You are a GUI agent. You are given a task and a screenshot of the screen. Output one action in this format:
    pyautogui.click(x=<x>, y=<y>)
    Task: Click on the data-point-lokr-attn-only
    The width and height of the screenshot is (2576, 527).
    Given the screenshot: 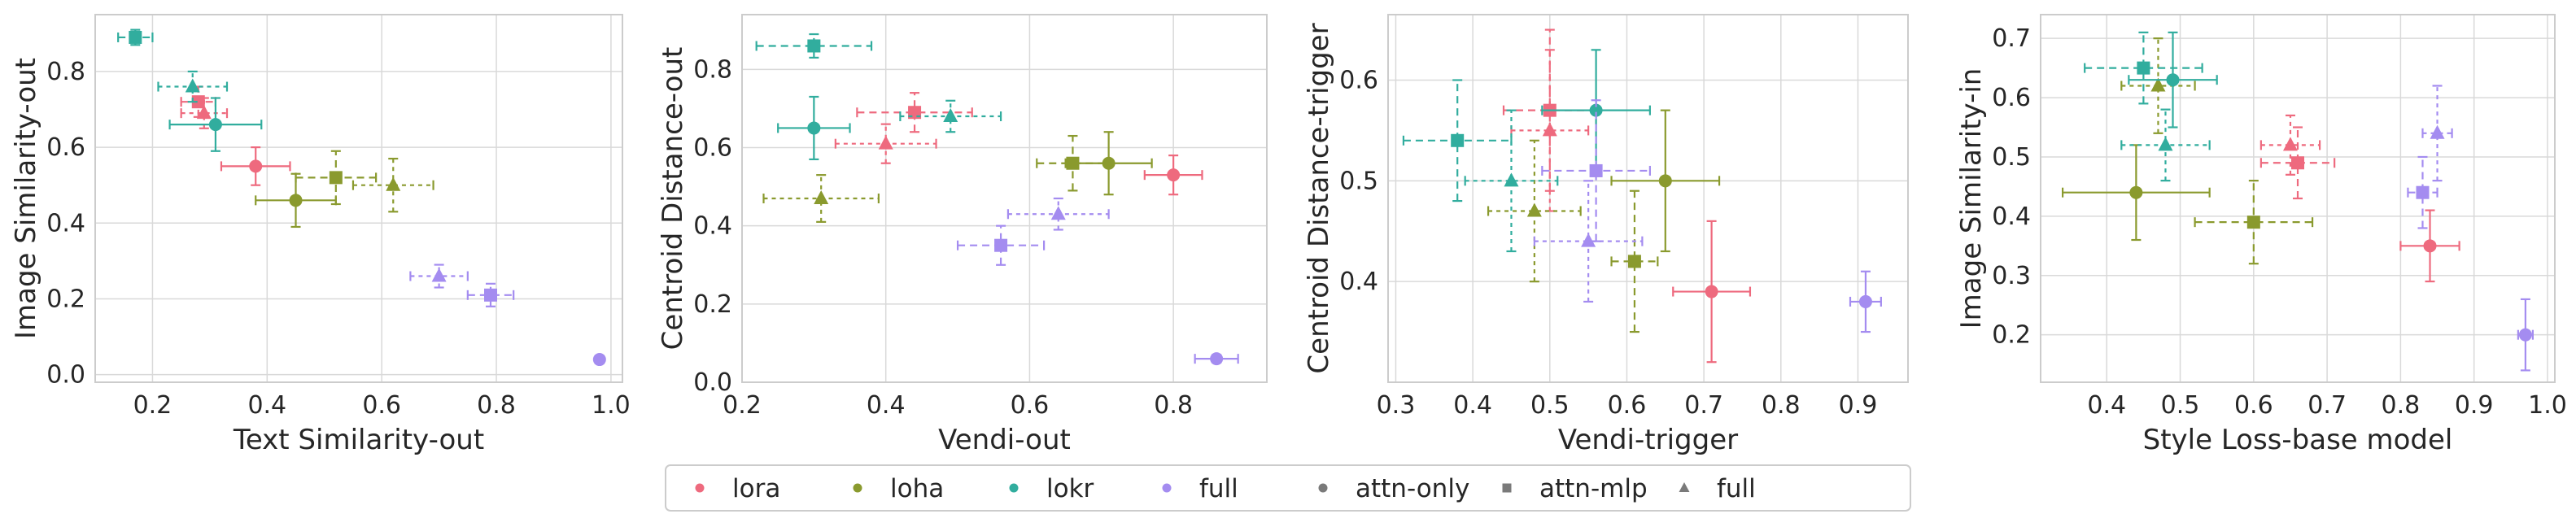 What is the action you would take?
    pyautogui.click(x=814, y=128)
    